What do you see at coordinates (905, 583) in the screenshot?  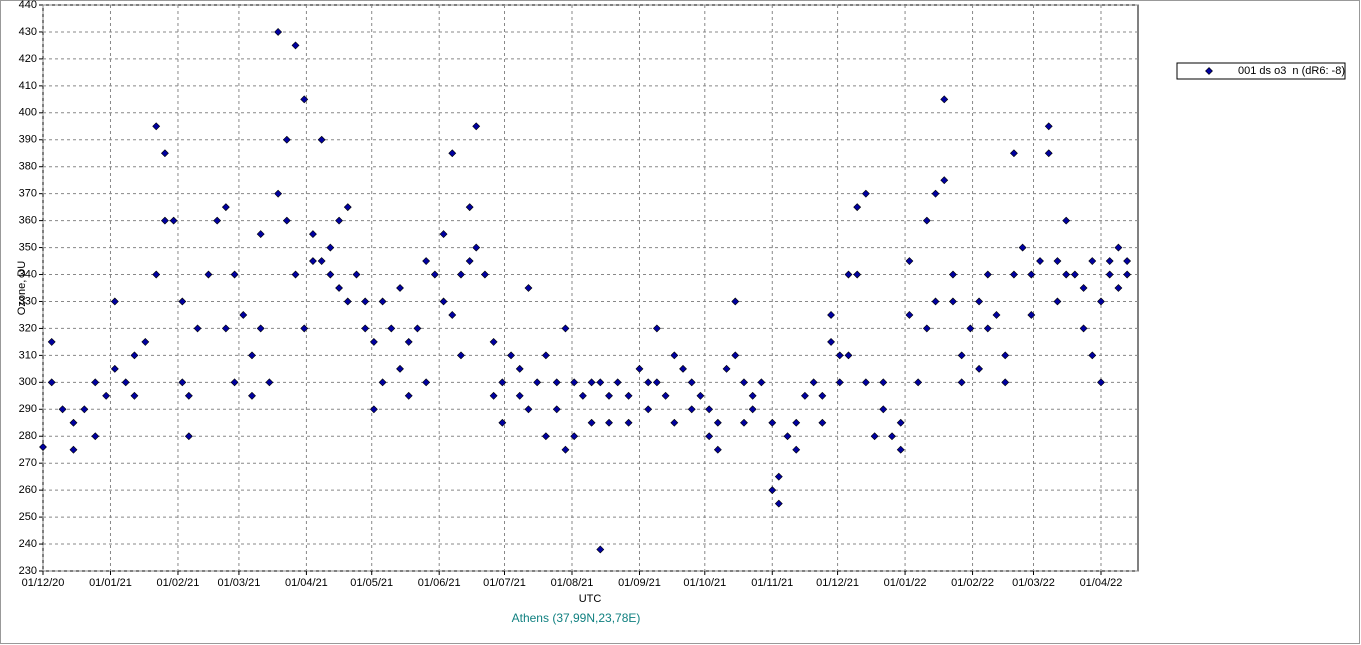 I see `x-tick-label: 01/01/22` at bounding box center [905, 583].